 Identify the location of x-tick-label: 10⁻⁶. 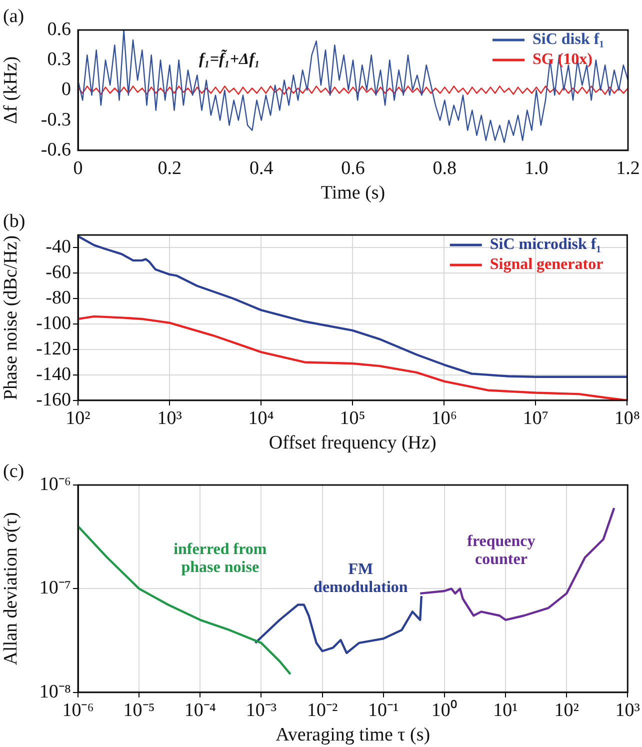
(78, 710).